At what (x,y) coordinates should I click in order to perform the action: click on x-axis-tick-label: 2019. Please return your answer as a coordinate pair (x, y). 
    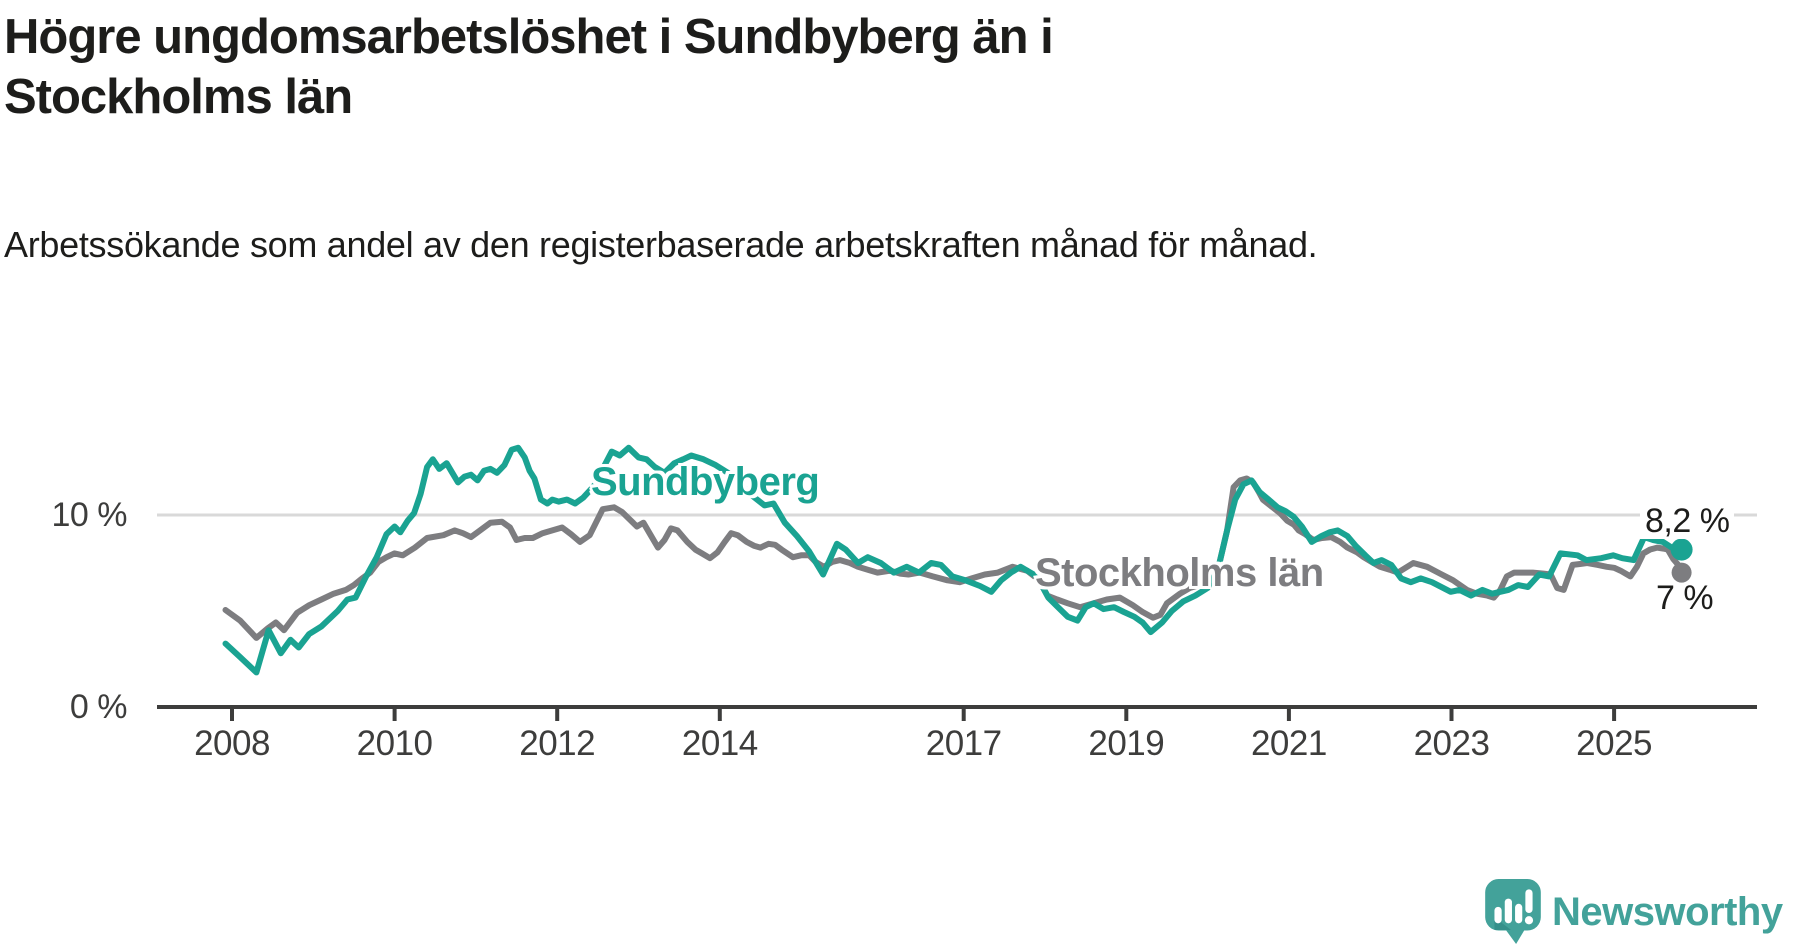
    Looking at the image, I should click on (1126, 743).